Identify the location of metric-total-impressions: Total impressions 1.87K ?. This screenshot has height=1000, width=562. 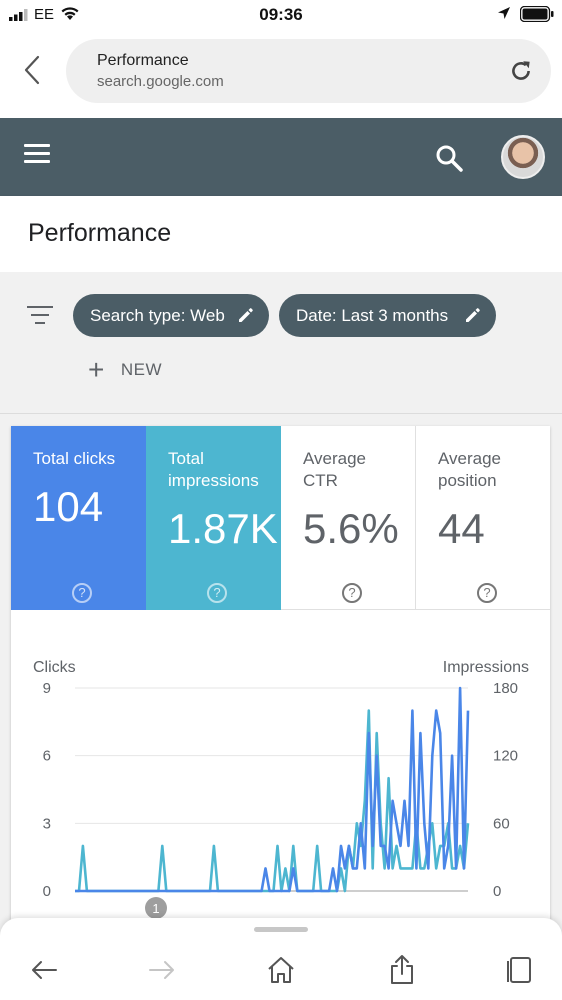
(213, 518).